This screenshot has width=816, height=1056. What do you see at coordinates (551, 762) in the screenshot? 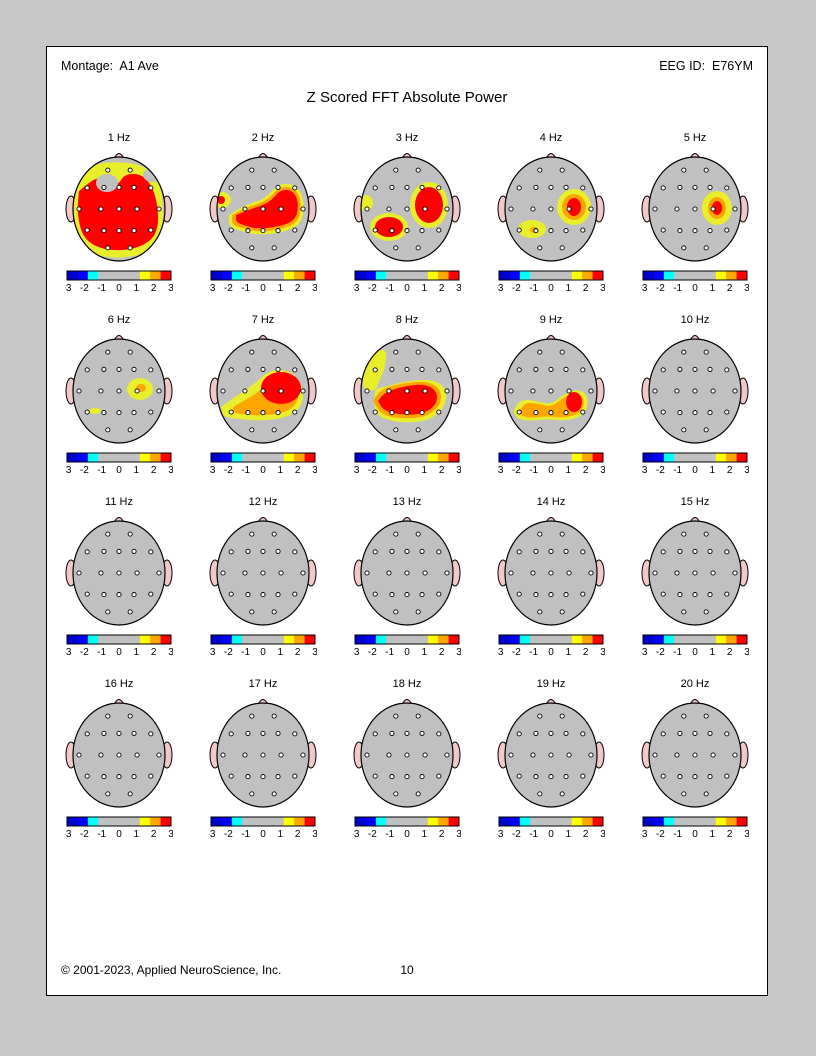
I see `topomap-cell-19hz: 19 Hz -3 -2 -1 0 123` at bounding box center [551, 762].